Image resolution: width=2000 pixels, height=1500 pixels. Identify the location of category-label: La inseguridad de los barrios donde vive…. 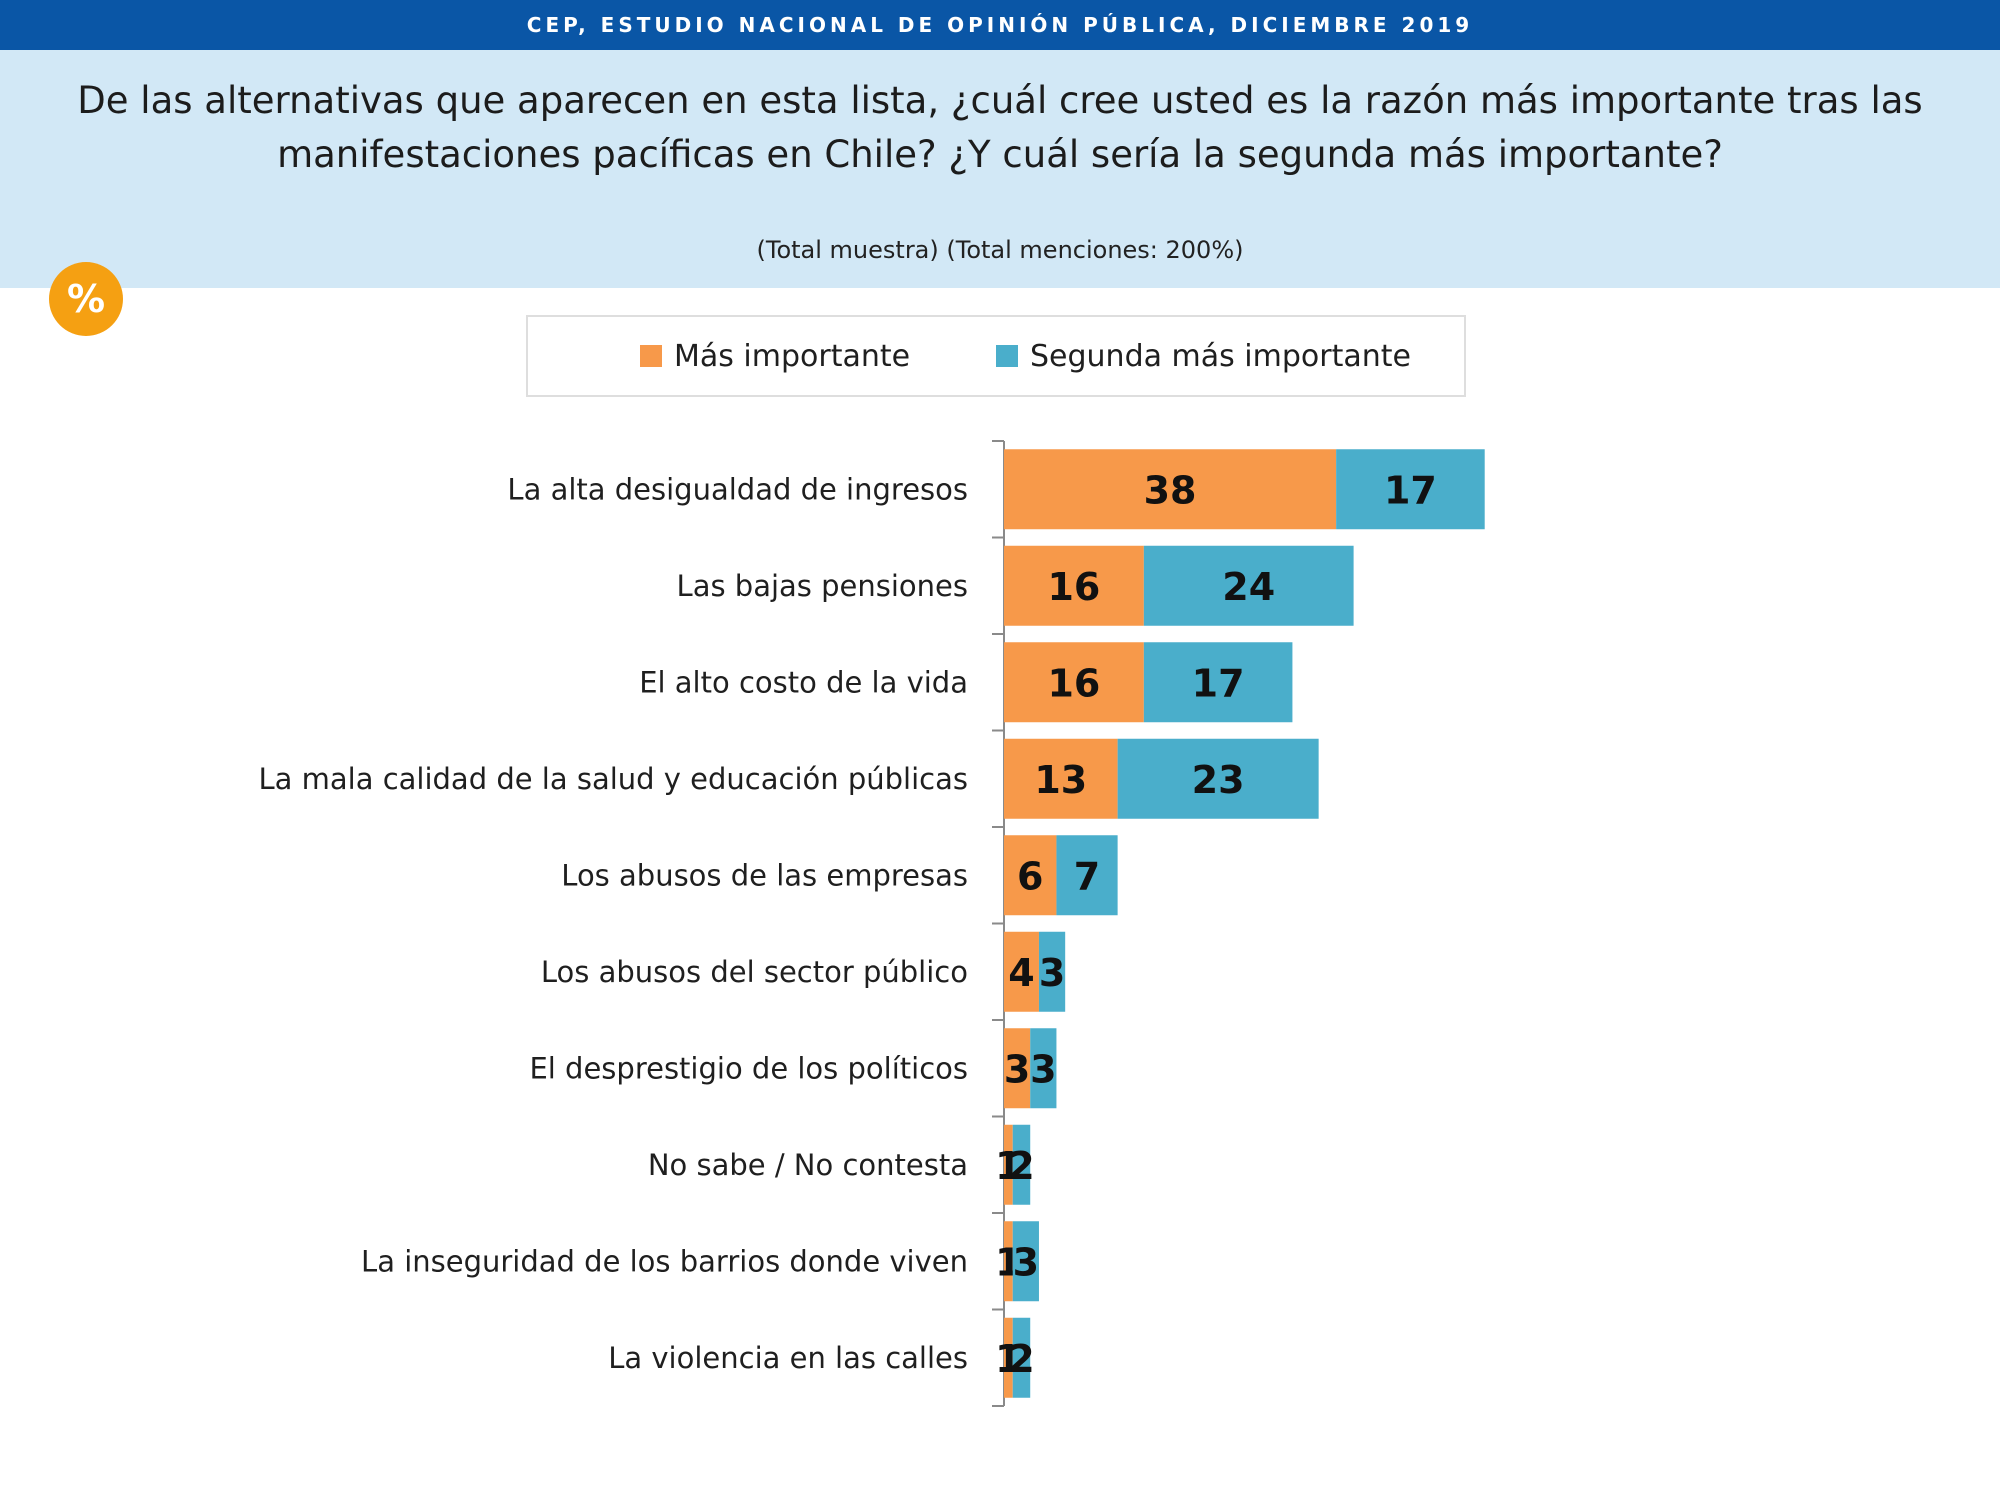
(664, 1261).